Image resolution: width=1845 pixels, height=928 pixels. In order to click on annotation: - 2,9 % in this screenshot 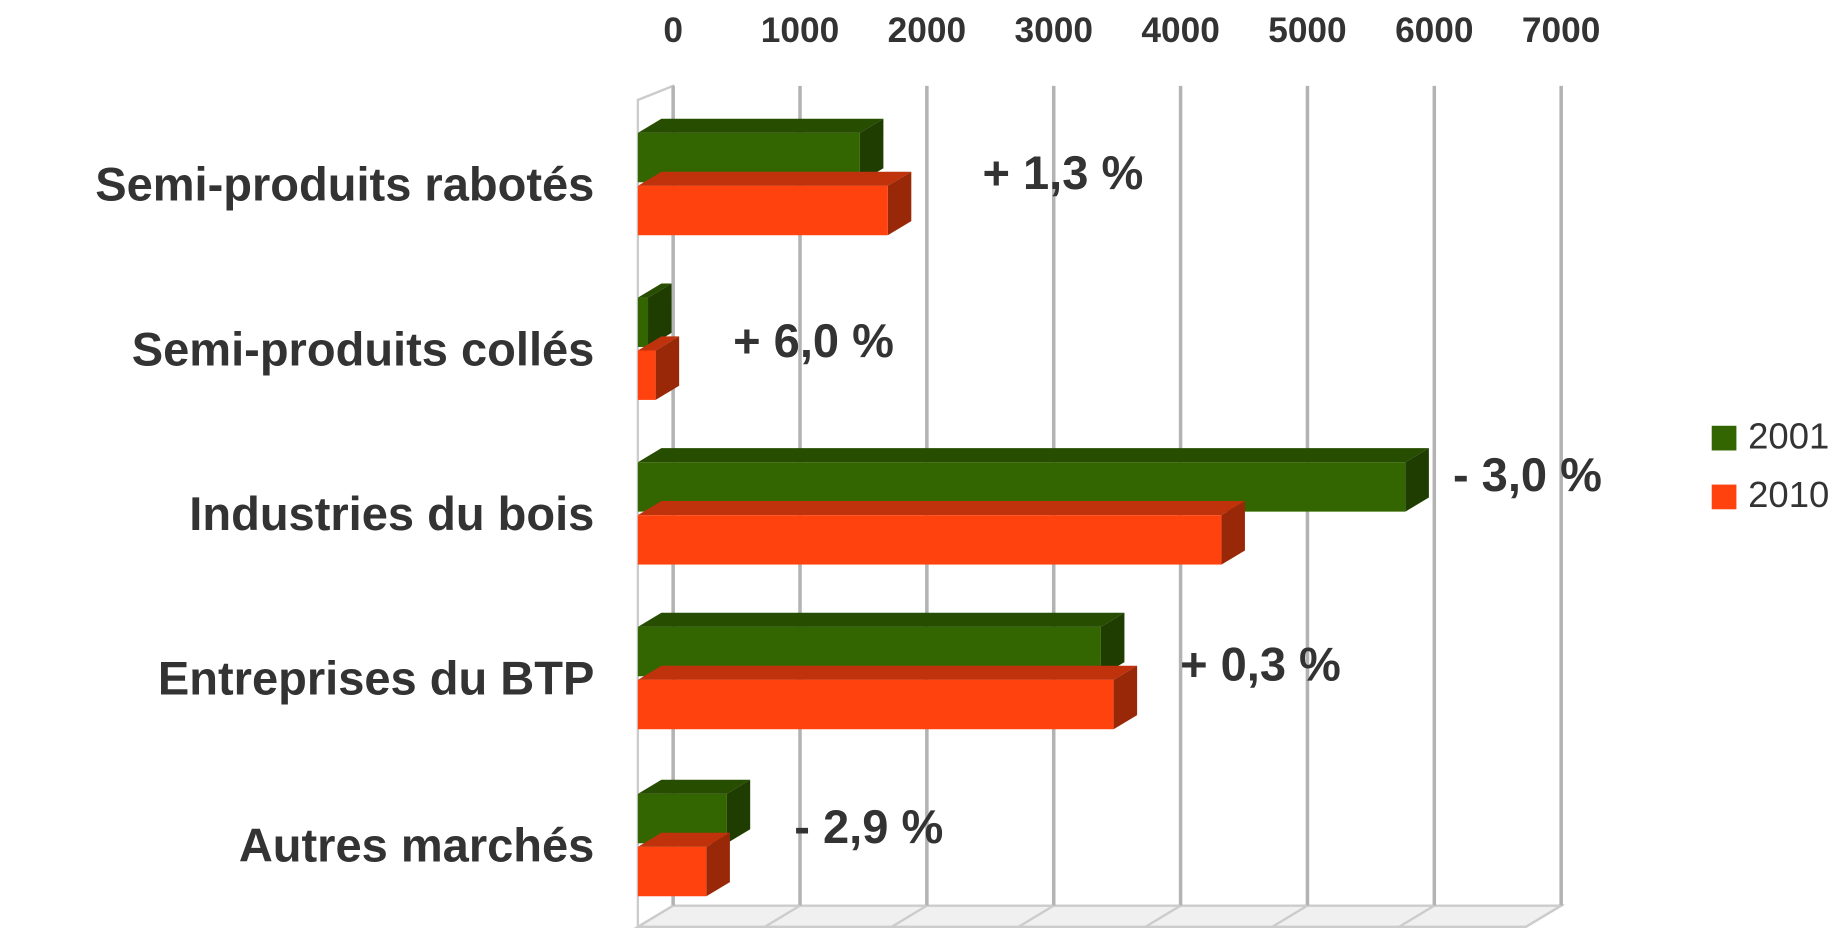, I will do `click(868, 826)`.